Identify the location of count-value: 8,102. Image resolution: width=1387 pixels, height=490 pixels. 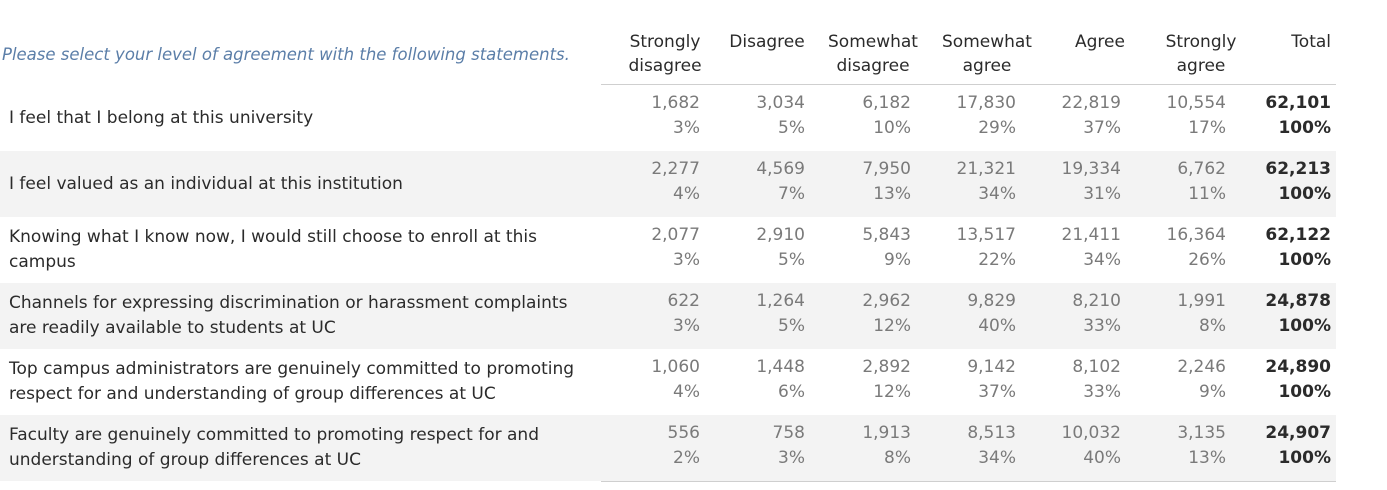
(1096, 367).